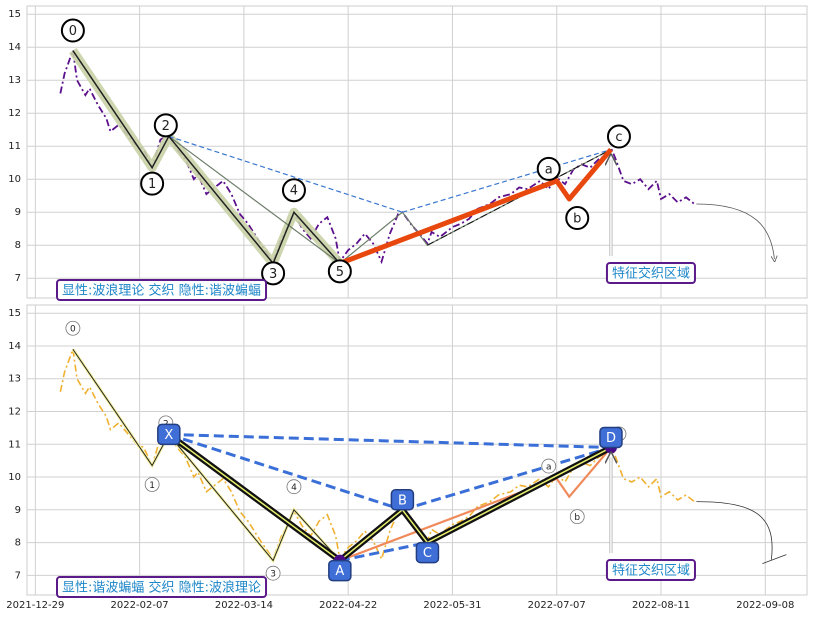 This screenshot has width=813, height=617. I want to click on x-tick-label: 2022-04-22, so click(348, 605).